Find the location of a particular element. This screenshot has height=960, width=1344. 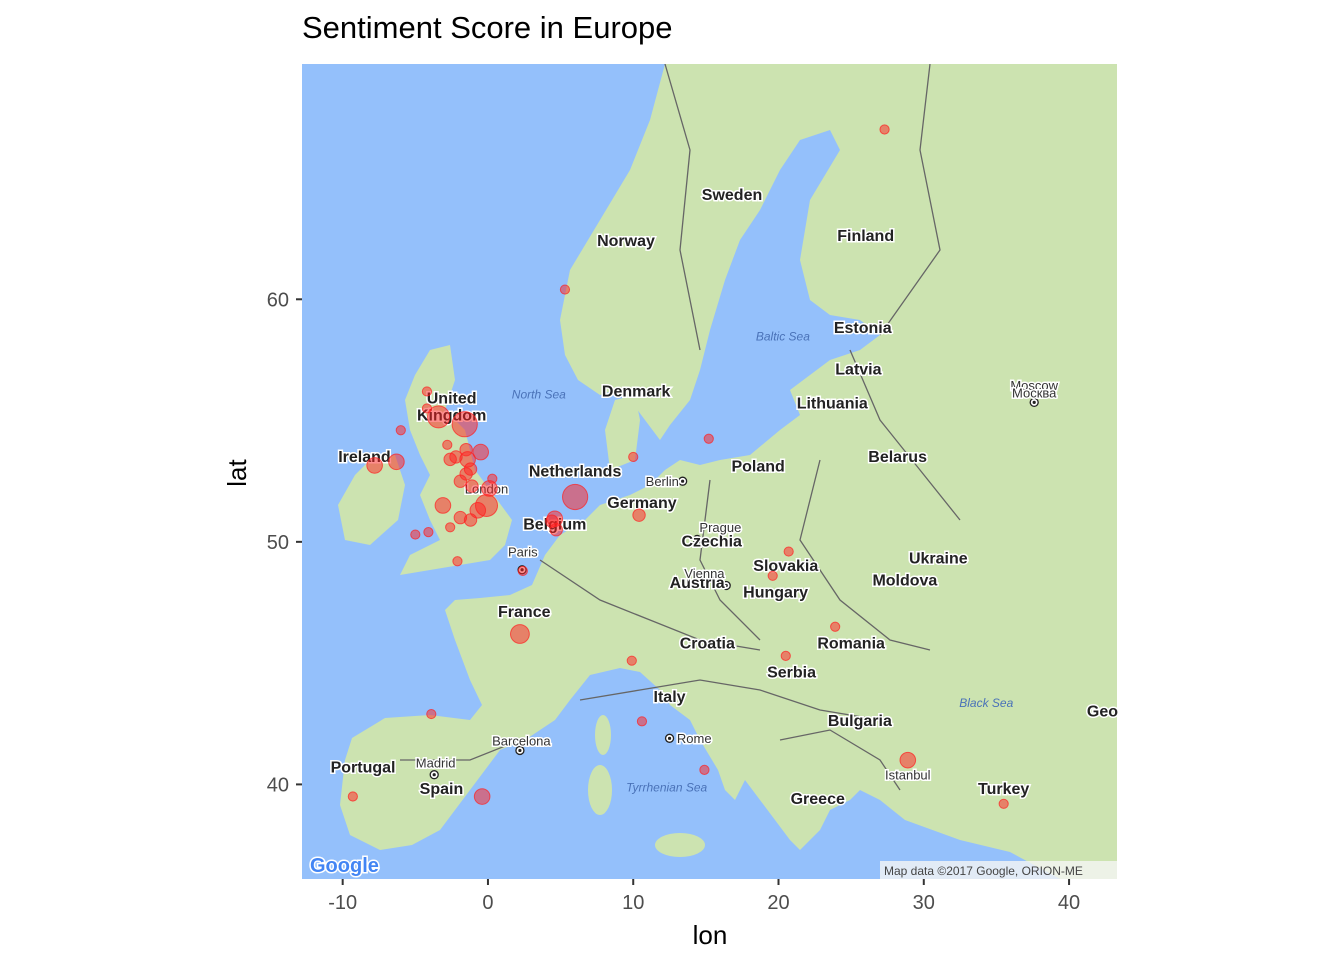

y-tick-label: 40 is located at coordinates (278, 785).